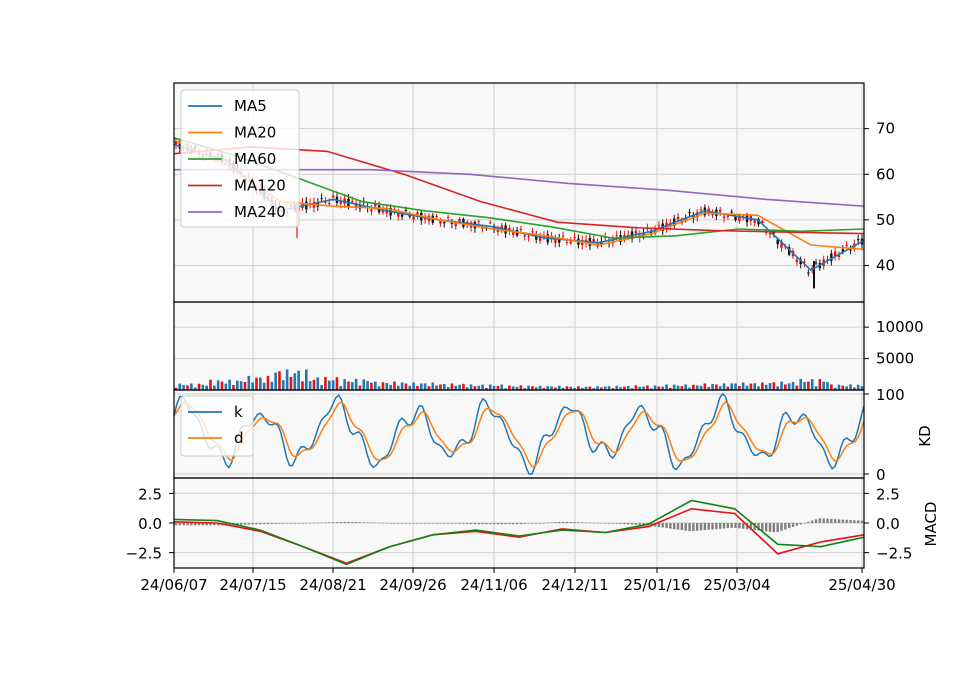 This screenshot has height=695, width=960. Describe the element at coordinates (885, 129) in the screenshot. I see `price-y-tick-label: 70` at that location.